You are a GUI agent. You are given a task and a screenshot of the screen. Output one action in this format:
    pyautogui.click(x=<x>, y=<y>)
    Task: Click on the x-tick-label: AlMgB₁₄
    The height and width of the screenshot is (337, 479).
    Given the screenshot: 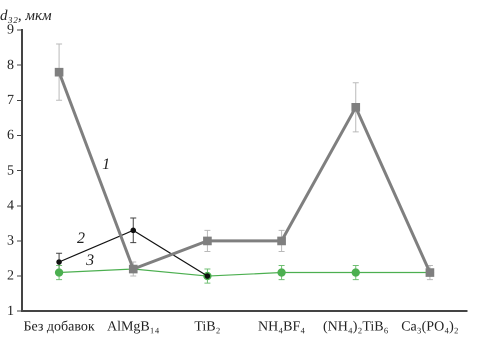 What is the action you would take?
    pyautogui.click(x=133, y=326)
    